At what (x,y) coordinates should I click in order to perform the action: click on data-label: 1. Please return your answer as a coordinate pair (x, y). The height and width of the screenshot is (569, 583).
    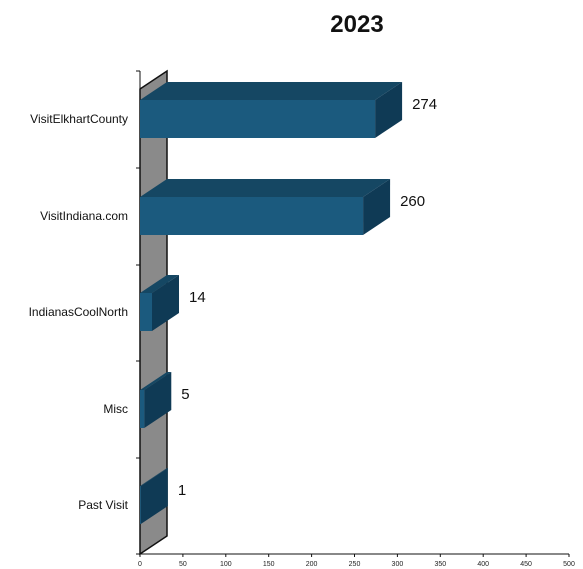
    Looking at the image, I should click on (182, 490).